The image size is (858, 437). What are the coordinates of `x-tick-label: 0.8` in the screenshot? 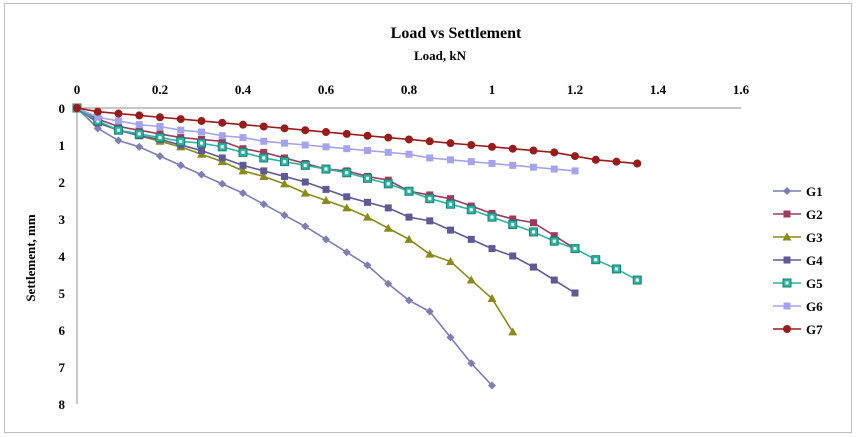 It's located at (409, 89).